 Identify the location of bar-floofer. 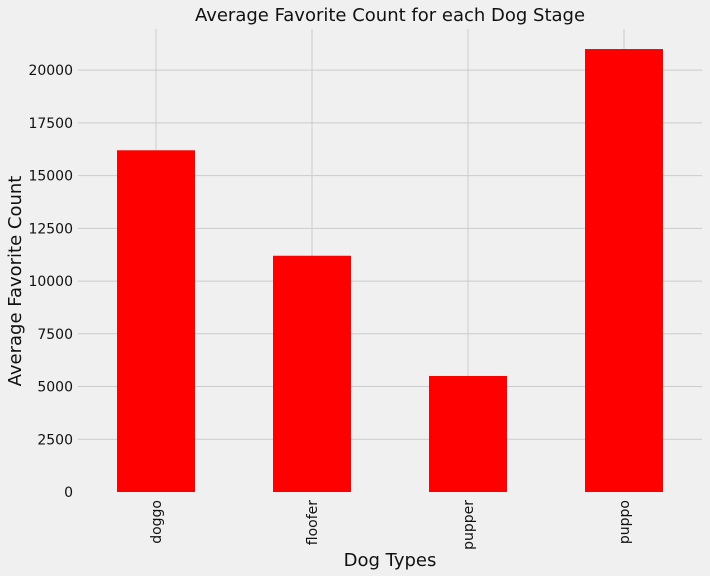
(312, 373).